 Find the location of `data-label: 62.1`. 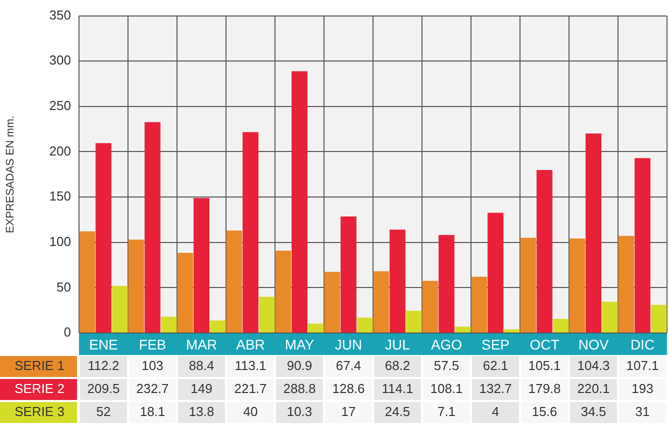

data-label: 62.1 is located at coordinates (495, 366).